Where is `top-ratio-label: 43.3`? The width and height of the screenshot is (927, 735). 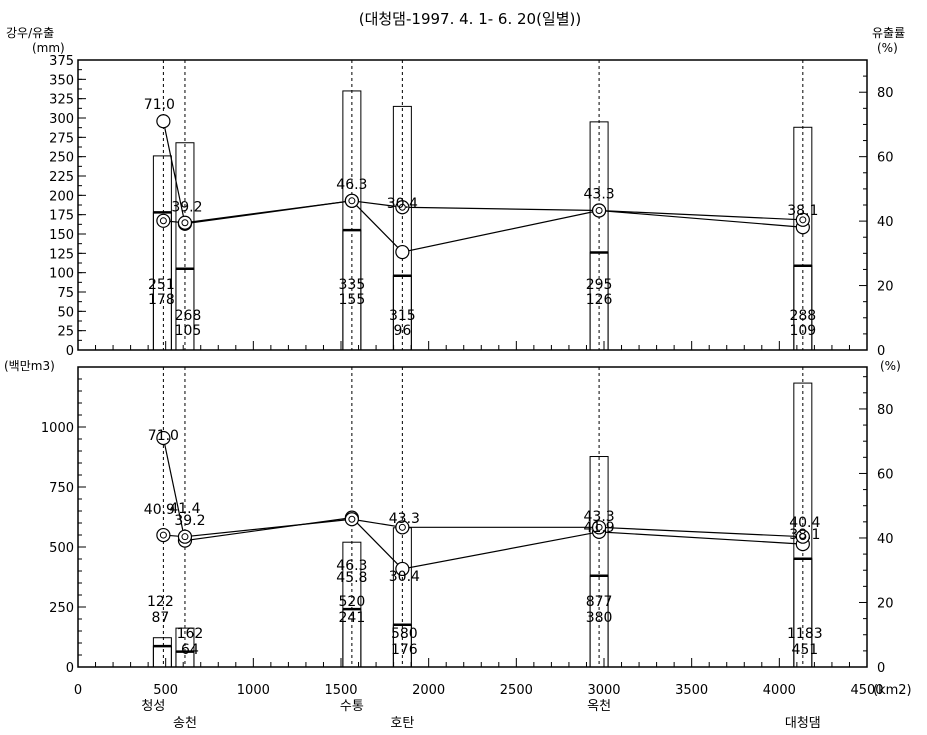
top-ratio-label: 43.3 is located at coordinates (599, 194).